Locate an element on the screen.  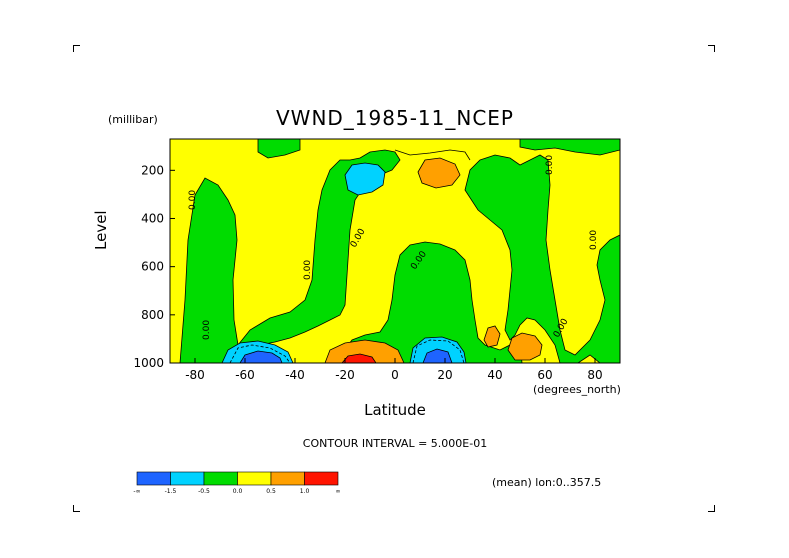
y-tick-label: 200 is located at coordinates (152, 170).